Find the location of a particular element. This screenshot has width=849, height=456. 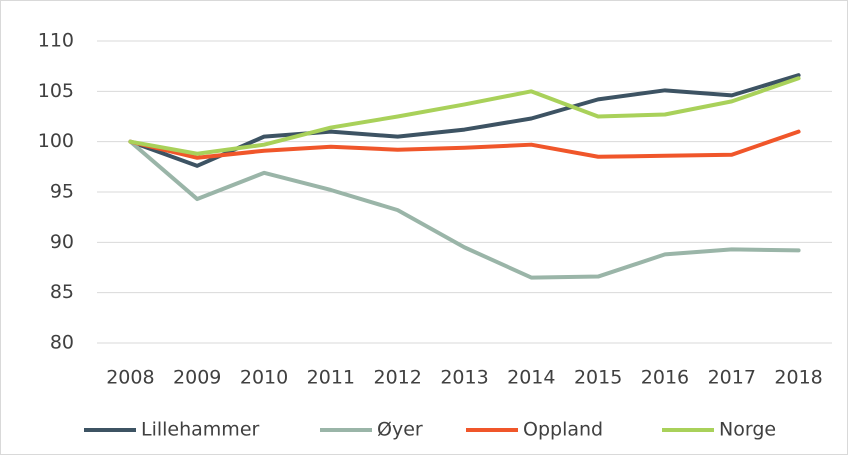

x-tick-label: 2011 is located at coordinates (331, 378).